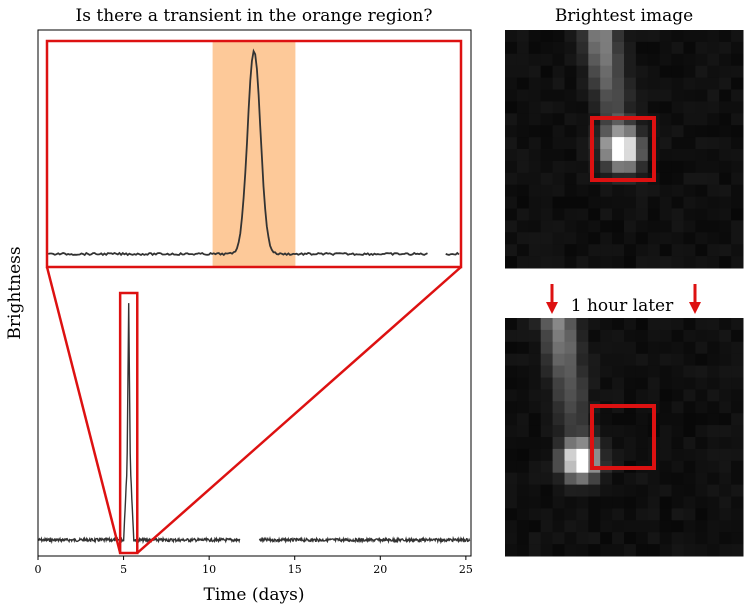 The height and width of the screenshot is (614, 746). I want to click on x-tick-label: 0, so click(38, 569).